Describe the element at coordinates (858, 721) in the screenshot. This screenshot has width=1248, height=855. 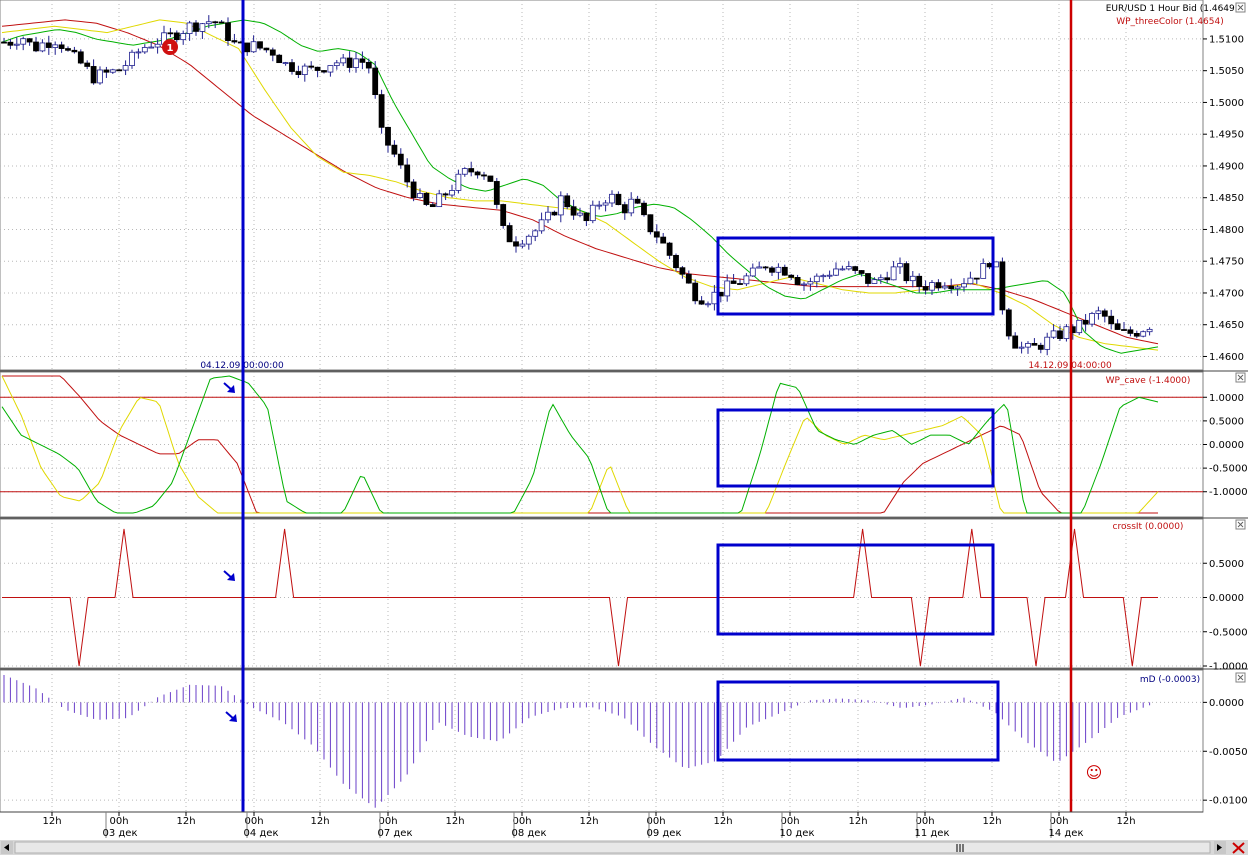
I see `blue-highlight-box` at that location.